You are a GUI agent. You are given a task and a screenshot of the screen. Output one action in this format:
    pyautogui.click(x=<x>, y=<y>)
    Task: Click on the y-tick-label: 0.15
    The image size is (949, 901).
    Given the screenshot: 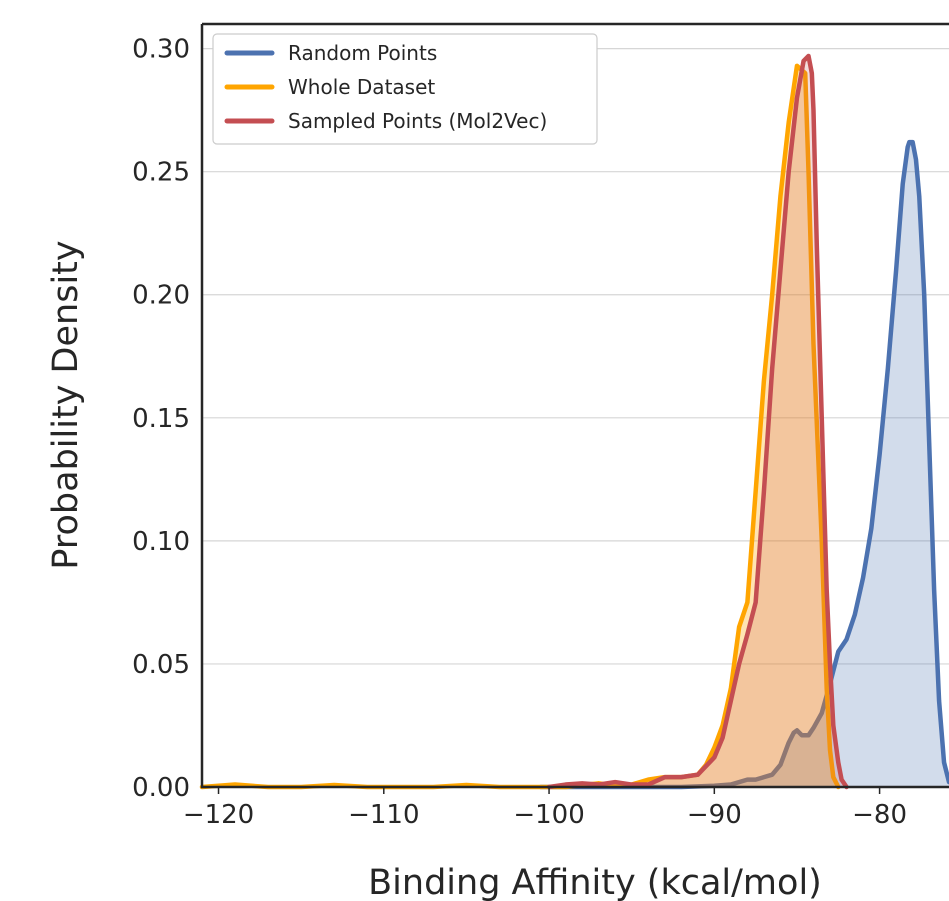 What is the action you would take?
    pyautogui.click(x=161, y=419)
    